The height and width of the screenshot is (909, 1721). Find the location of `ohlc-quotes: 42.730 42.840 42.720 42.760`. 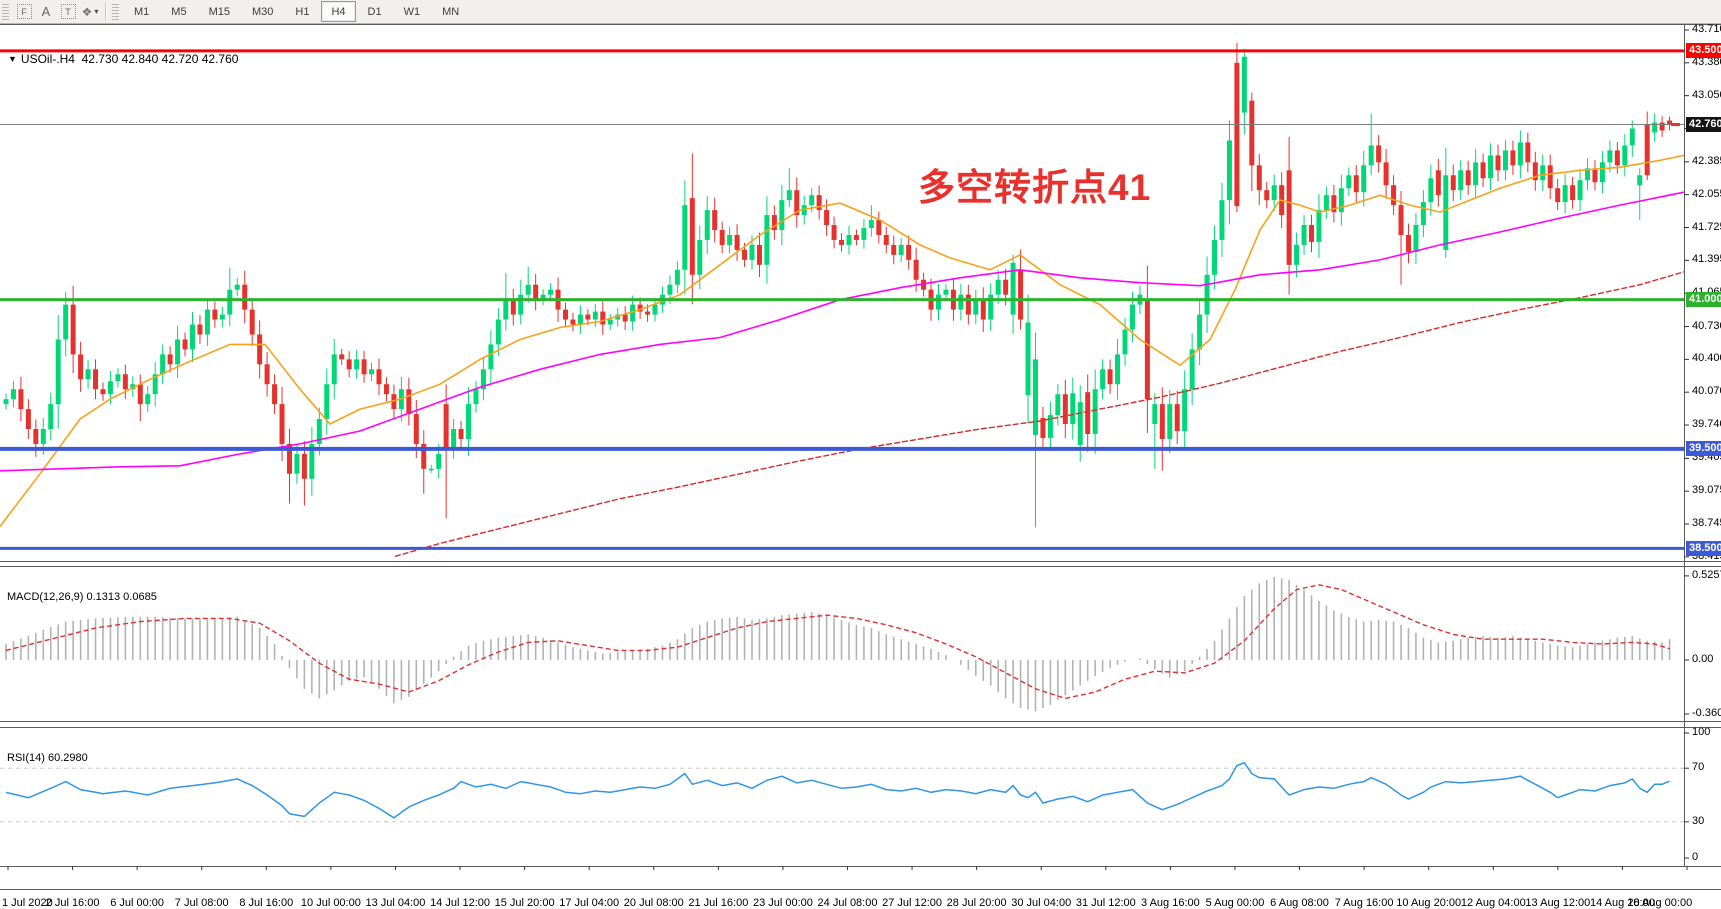

ohlc-quotes: 42.730 42.840 42.720 42.760 is located at coordinates (160, 59).